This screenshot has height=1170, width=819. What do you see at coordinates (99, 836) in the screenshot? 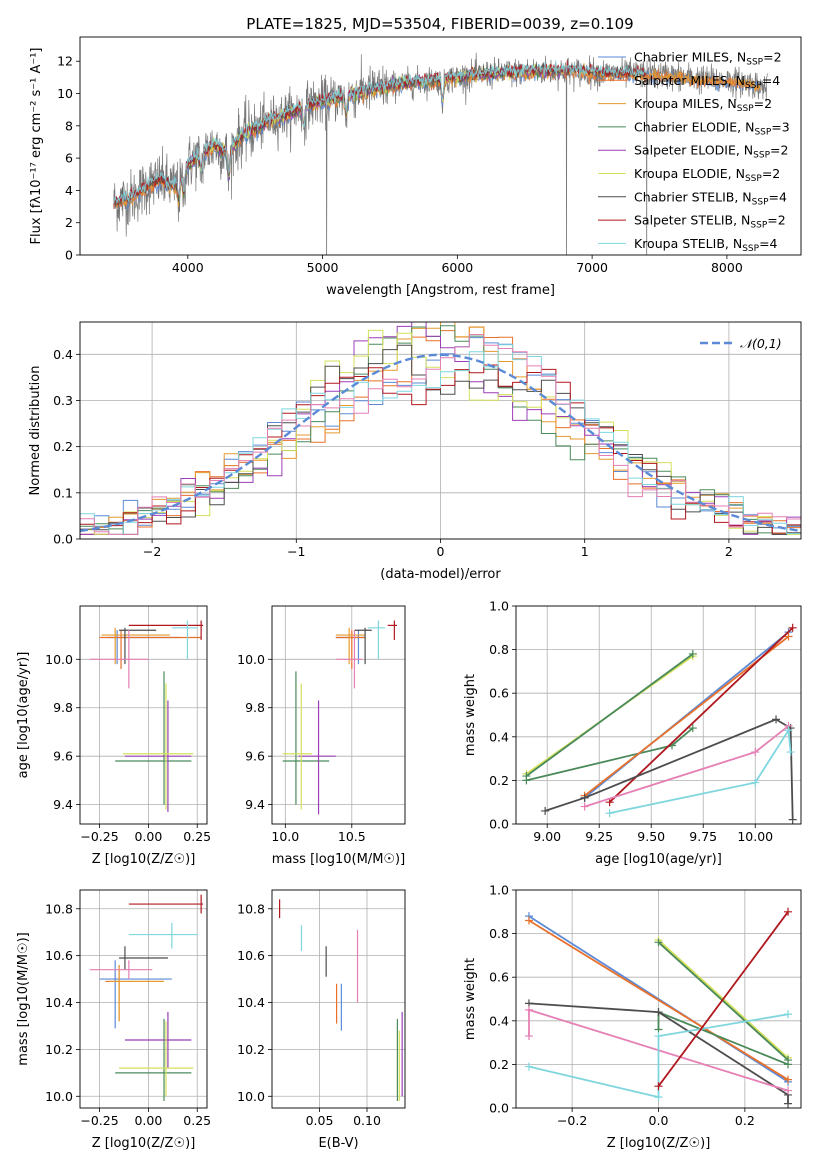
I see `x-tick-label: −0.25` at bounding box center [99, 836].